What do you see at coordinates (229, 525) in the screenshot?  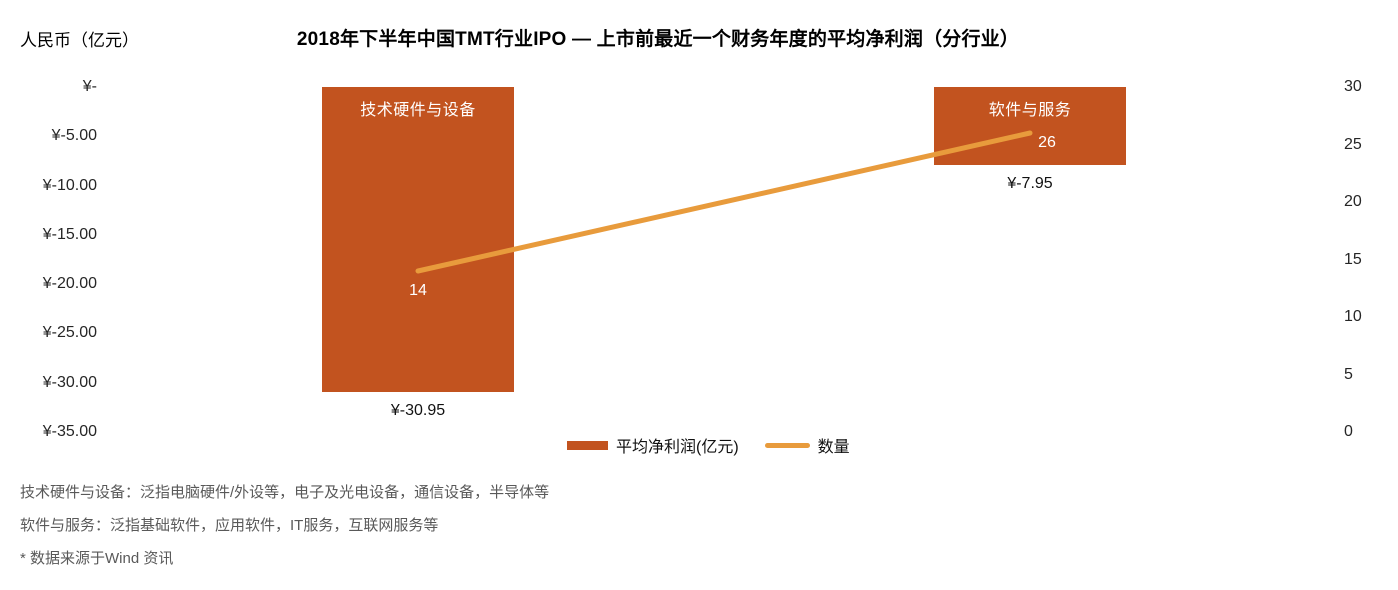 I see `footnote-line: 软件与服务：泛指基础软件，应用软件，IT服务，互联网服务等` at bounding box center [229, 525].